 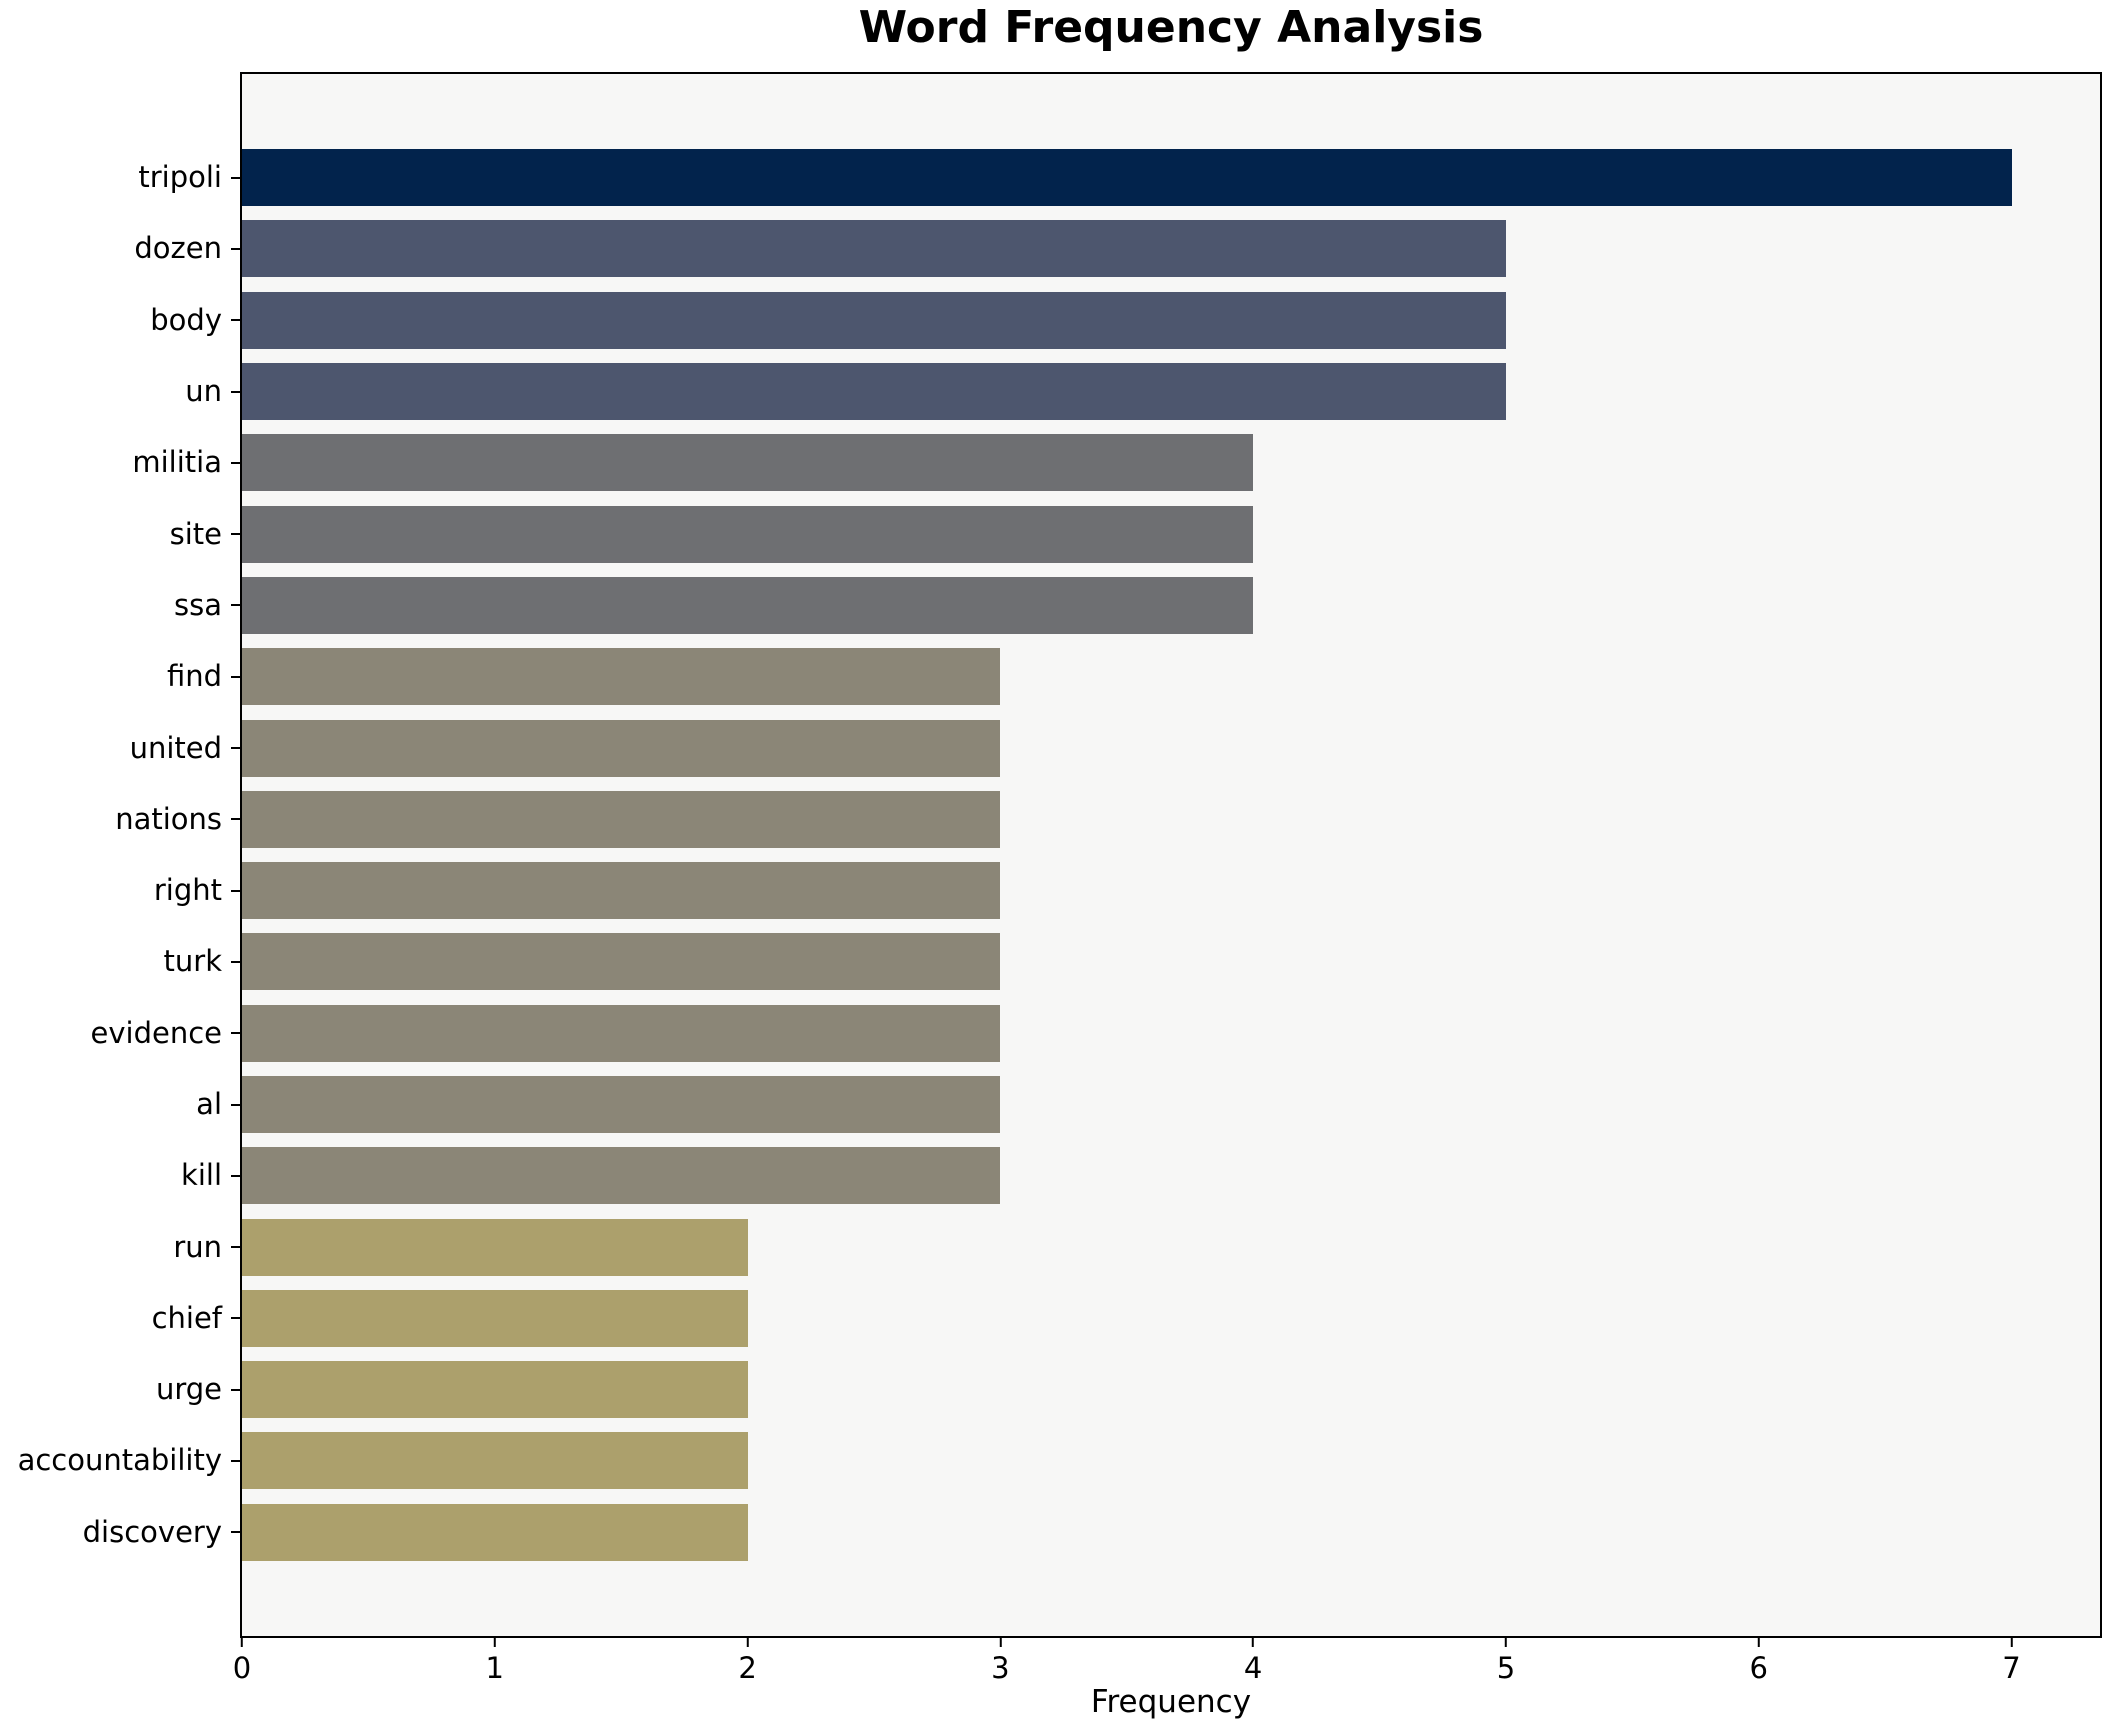 What do you see at coordinates (197, 1246) in the screenshot?
I see `y-tick-label: run` at bounding box center [197, 1246].